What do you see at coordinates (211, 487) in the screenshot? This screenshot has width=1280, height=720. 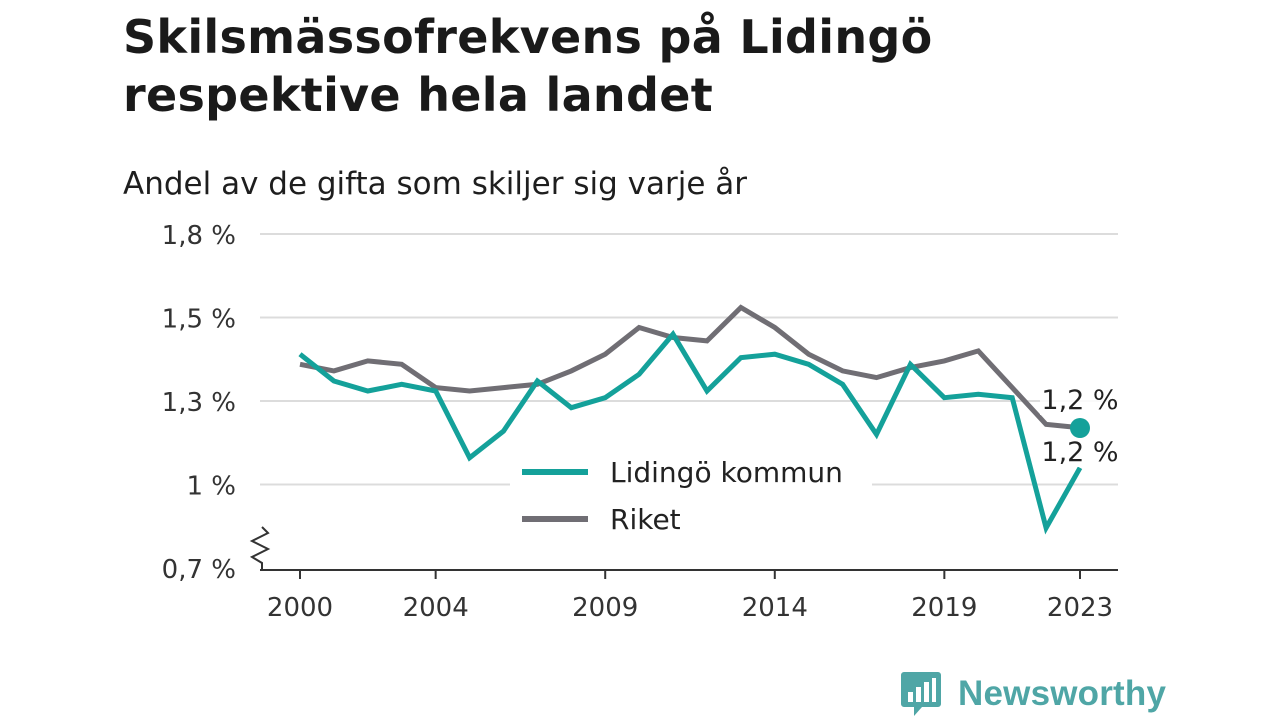 I see `y-tick-label: 1 %` at bounding box center [211, 487].